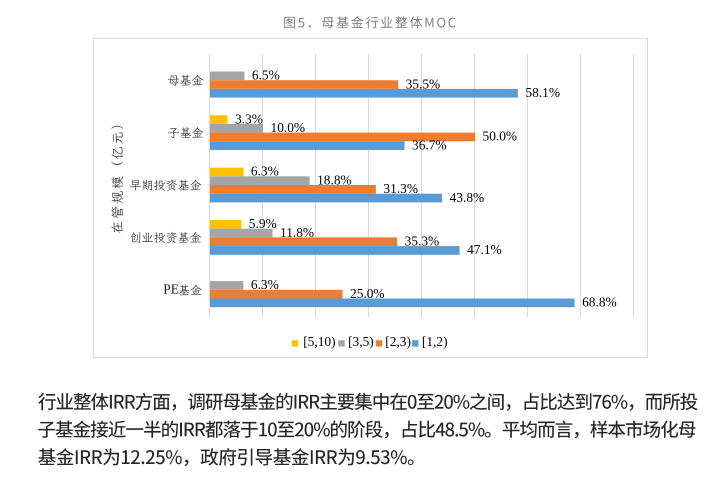  I want to click on svg-text: 11.8%, so click(297, 232).